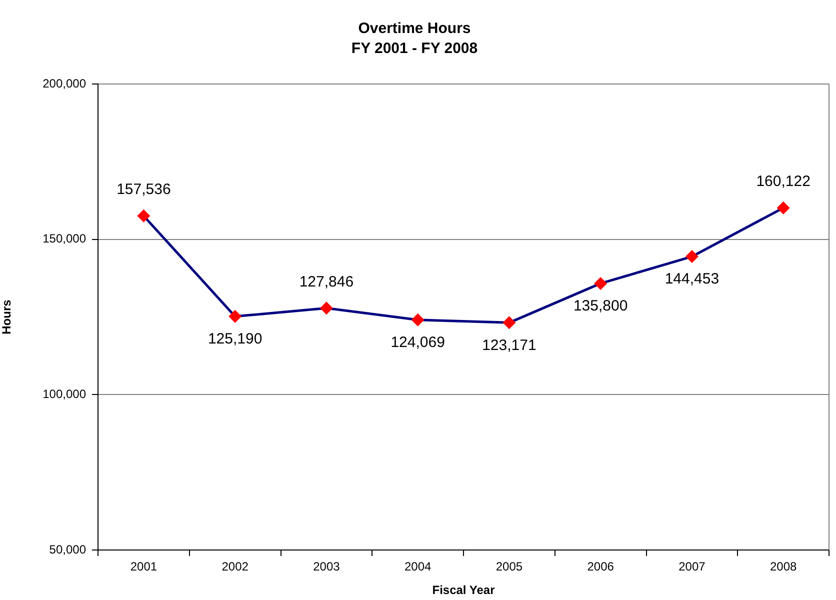  What do you see at coordinates (414, 49) in the screenshot?
I see `chart-subtitle: FY 2001 - FY 2008` at bounding box center [414, 49].